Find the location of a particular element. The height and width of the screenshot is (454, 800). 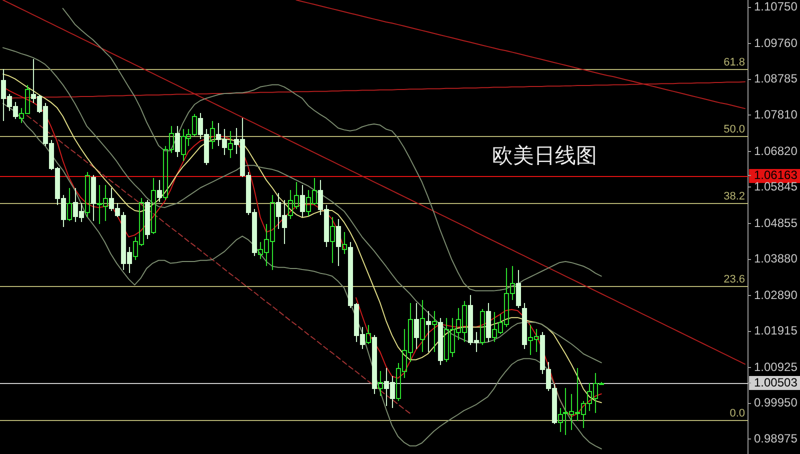

annotation: 欧美日线图 is located at coordinates (545, 156).